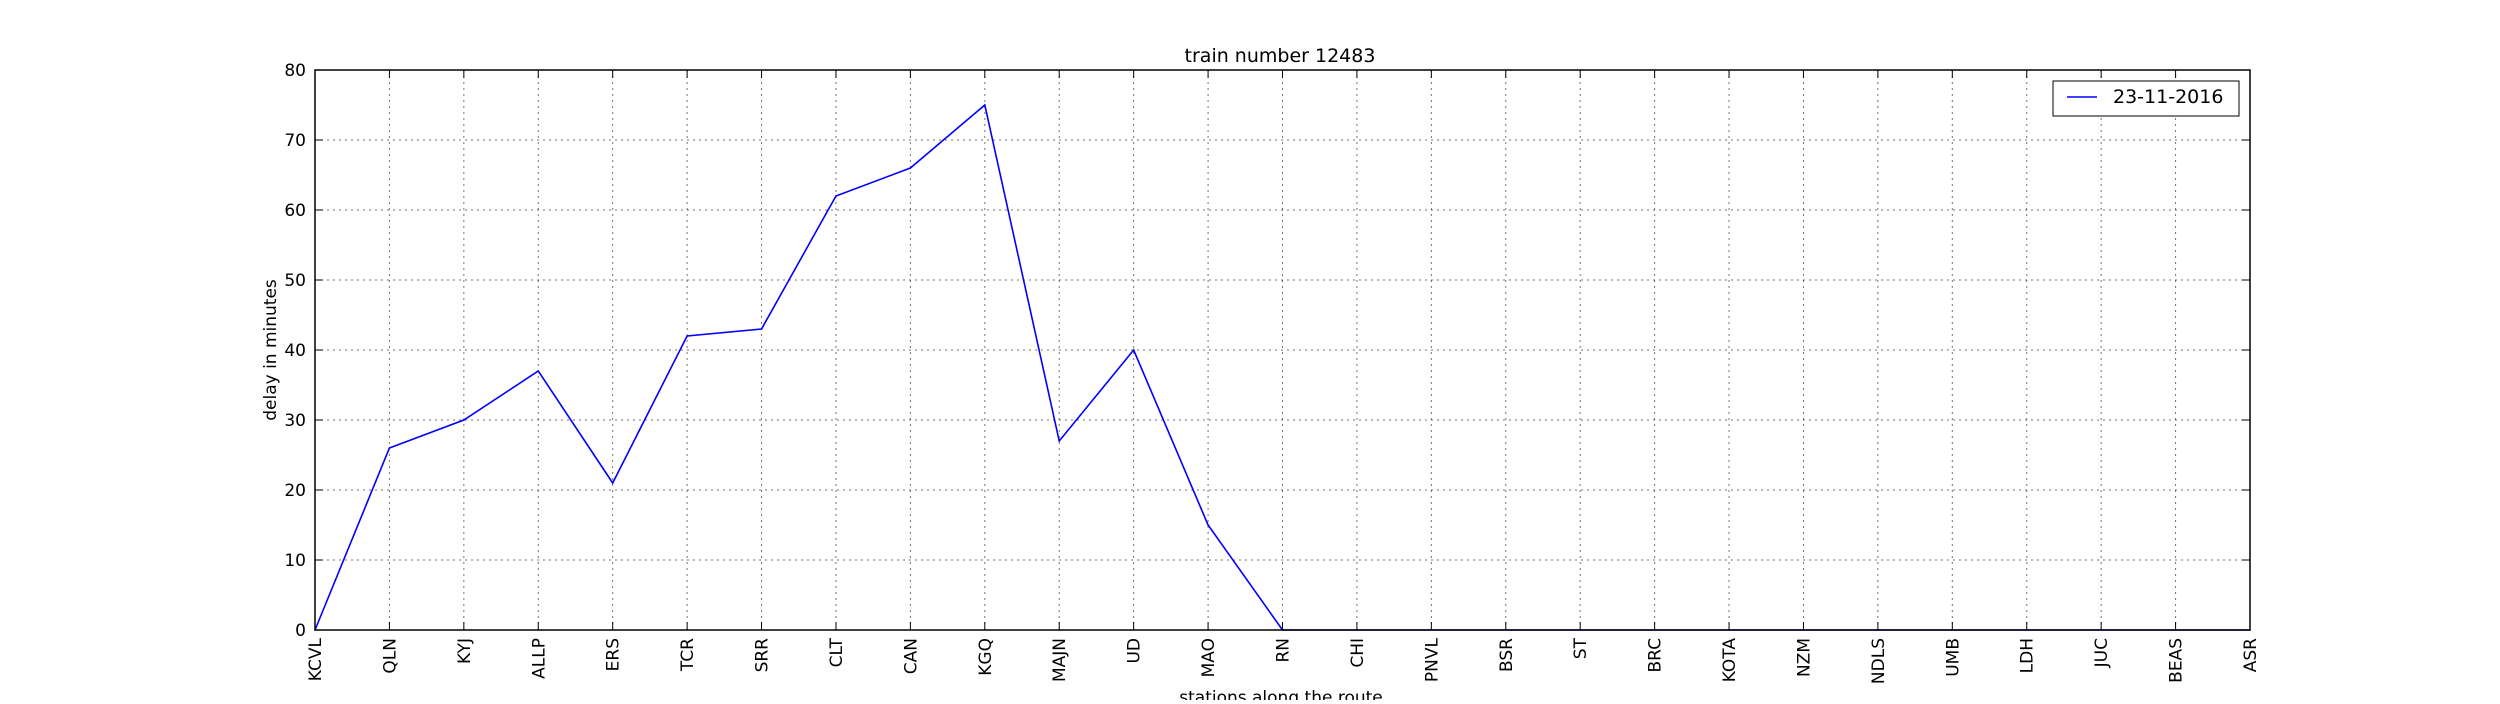  I want to click on x-tick-label: BEAS, so click(2177, 660).